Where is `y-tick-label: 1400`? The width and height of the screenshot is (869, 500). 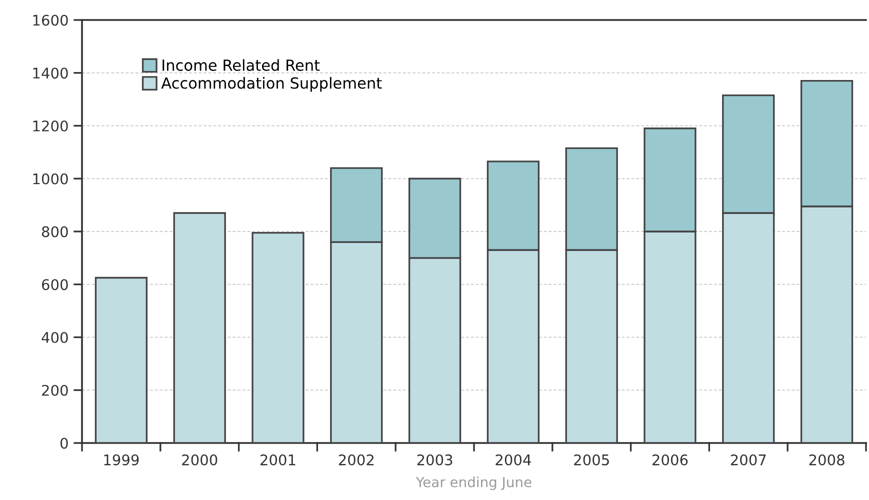 y-tick-label: 1400 is located at coordinates (50, 73).